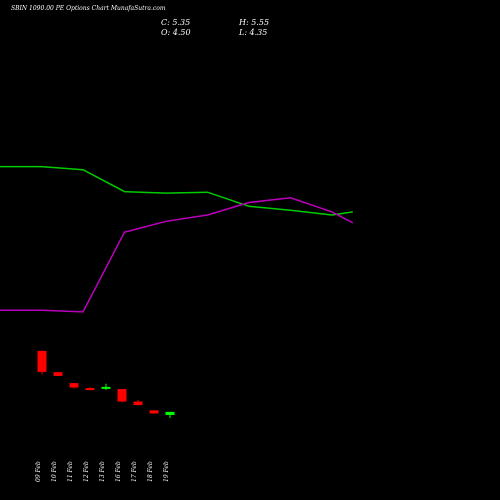  Describe the element at coordinates (118, 471) in the screenshot. I see `date-label: 16 Feb` at that location.